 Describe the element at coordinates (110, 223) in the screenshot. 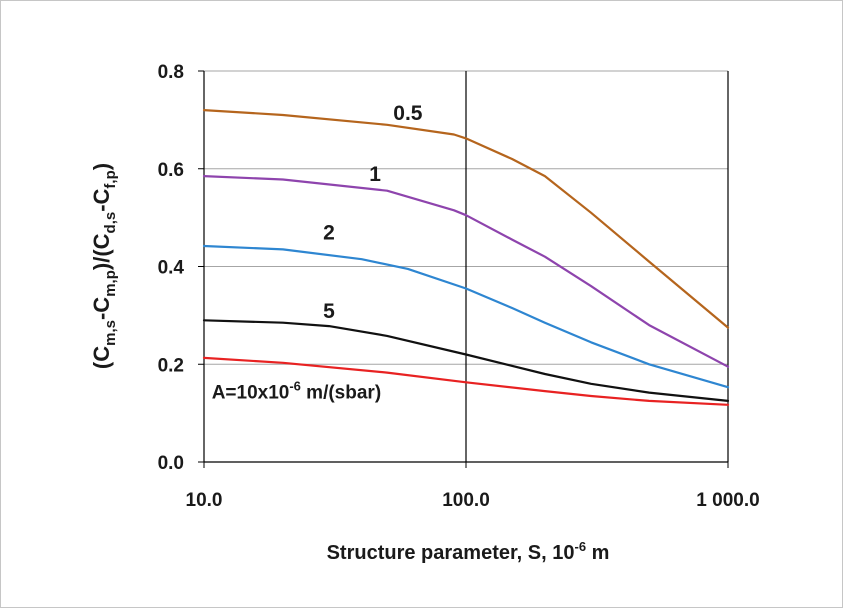

I see `y-axis-label-sub: d,s` at that location.